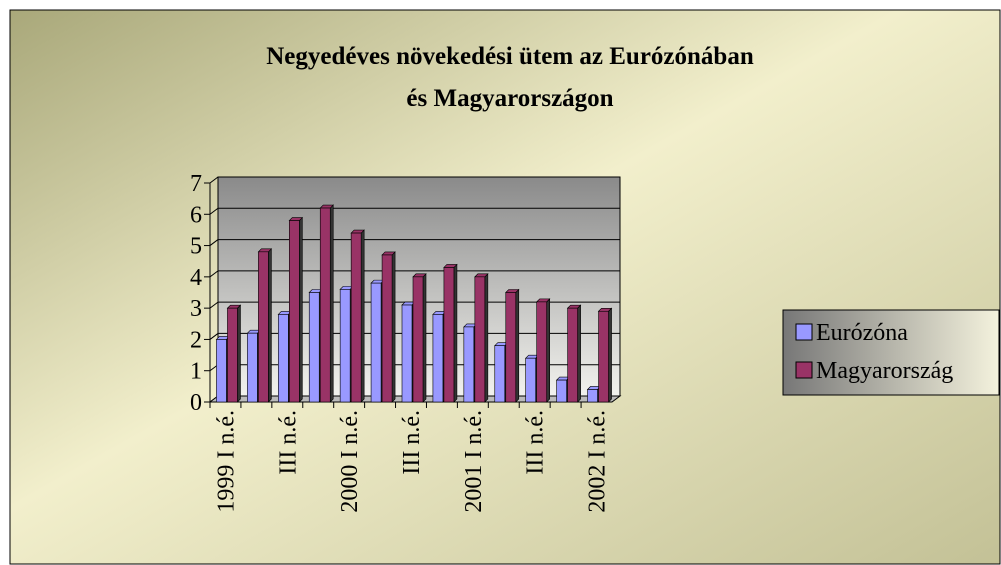 The width and height of the screenshot is (1001, 565). I want to click on y-tick-label: 6, so click(196, 215).